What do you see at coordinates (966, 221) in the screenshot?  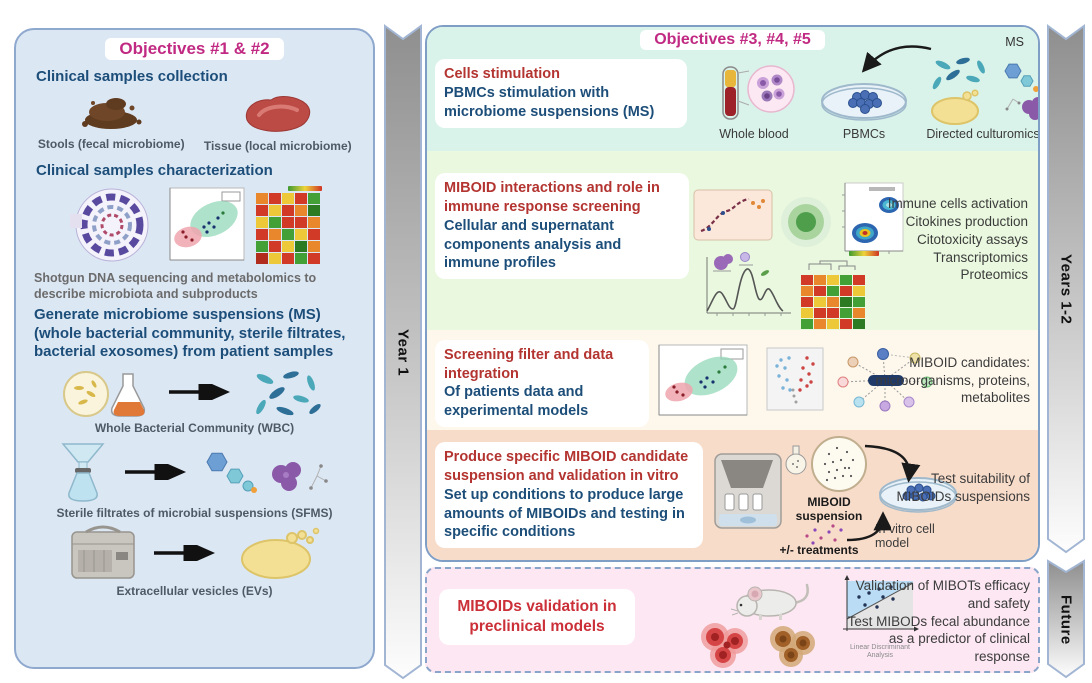 I see `output-line: Citokines production` at bounding box center [966, 221].